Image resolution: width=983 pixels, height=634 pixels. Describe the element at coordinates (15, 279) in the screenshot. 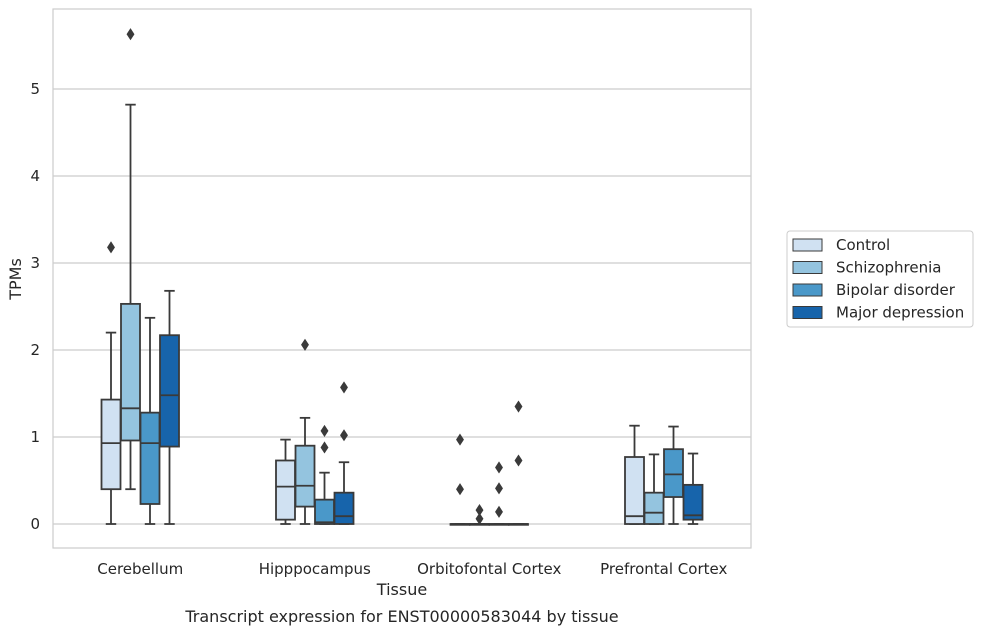

I see `y-axis-title: TPMs` at that location.